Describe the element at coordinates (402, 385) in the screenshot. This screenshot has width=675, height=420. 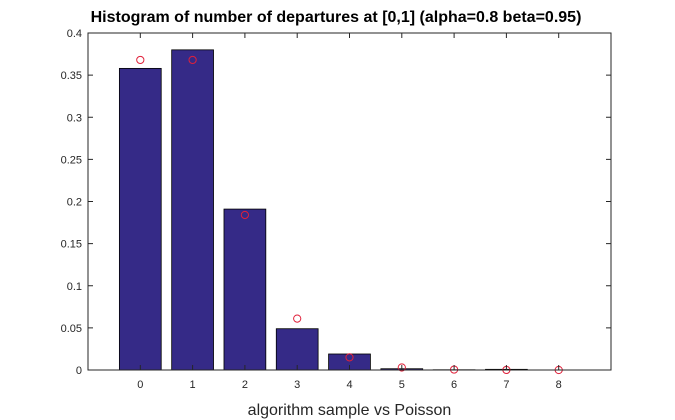
I see `x-tick-label: 5` at that location.